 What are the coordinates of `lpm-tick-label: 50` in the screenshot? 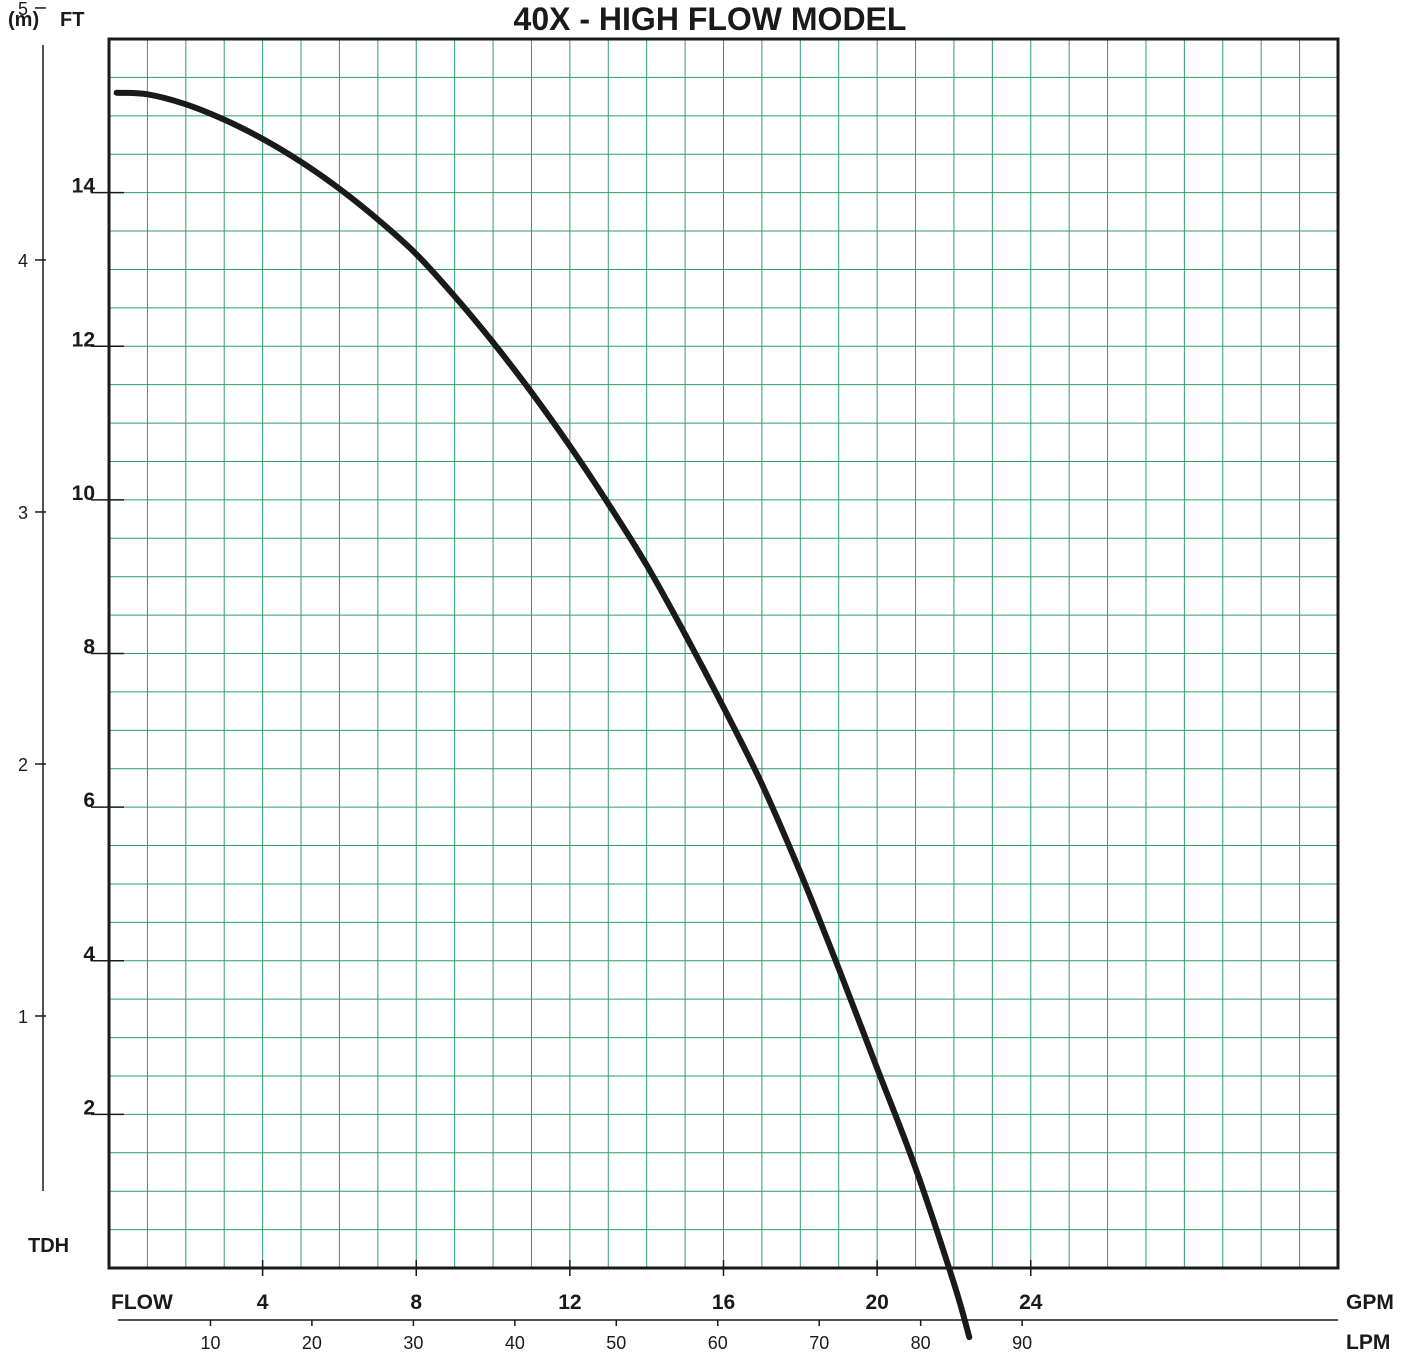 It's located at (616, 1343).